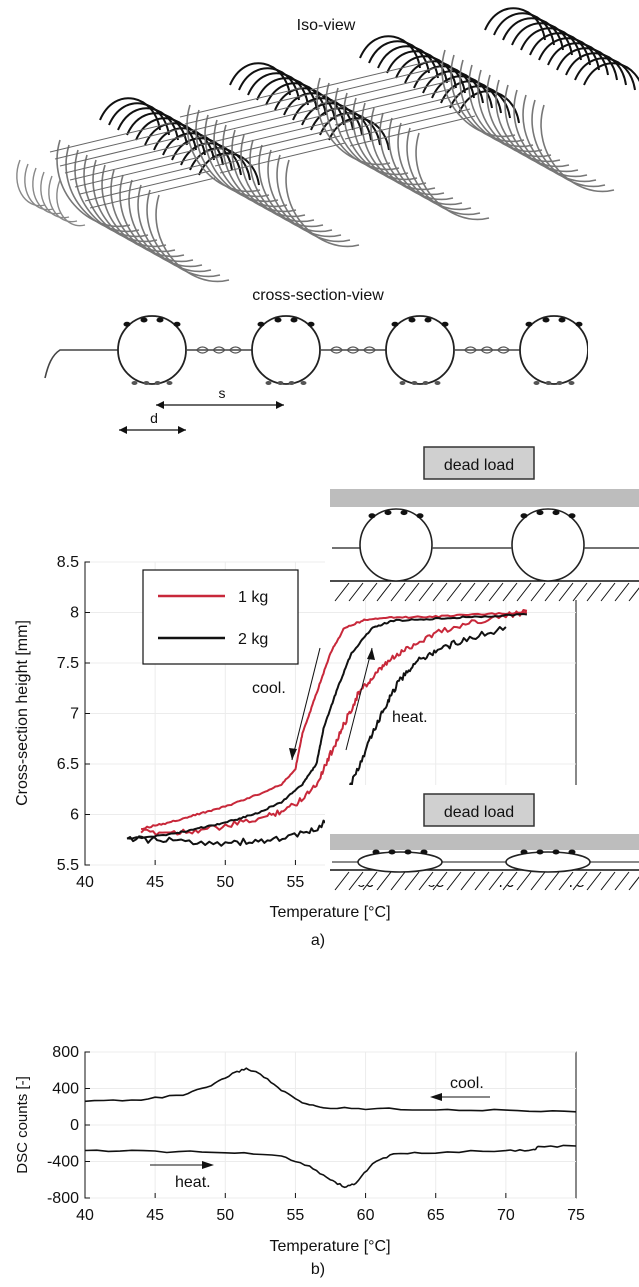 This screenshot has height=1287, width=639. I want to click on chart-a-legend: 1 kg 2 kg, so click(220, 617).